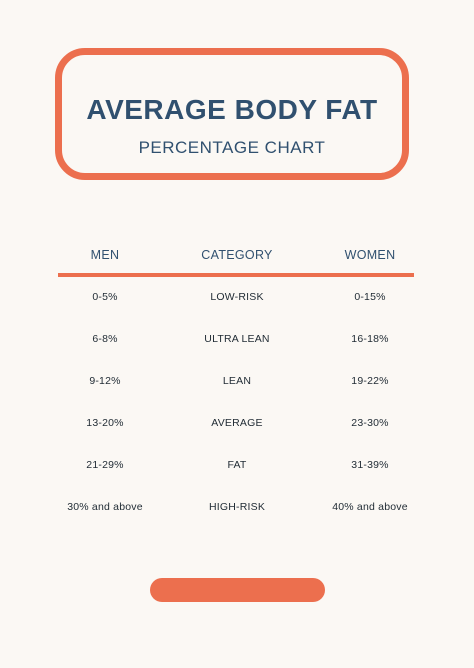 The height and width of the screenshot is (668, 474). What do you see at coordinates (370, 507) in the screenshot?
I see `women-range: 40% and above` at bounding box center [370, 507].